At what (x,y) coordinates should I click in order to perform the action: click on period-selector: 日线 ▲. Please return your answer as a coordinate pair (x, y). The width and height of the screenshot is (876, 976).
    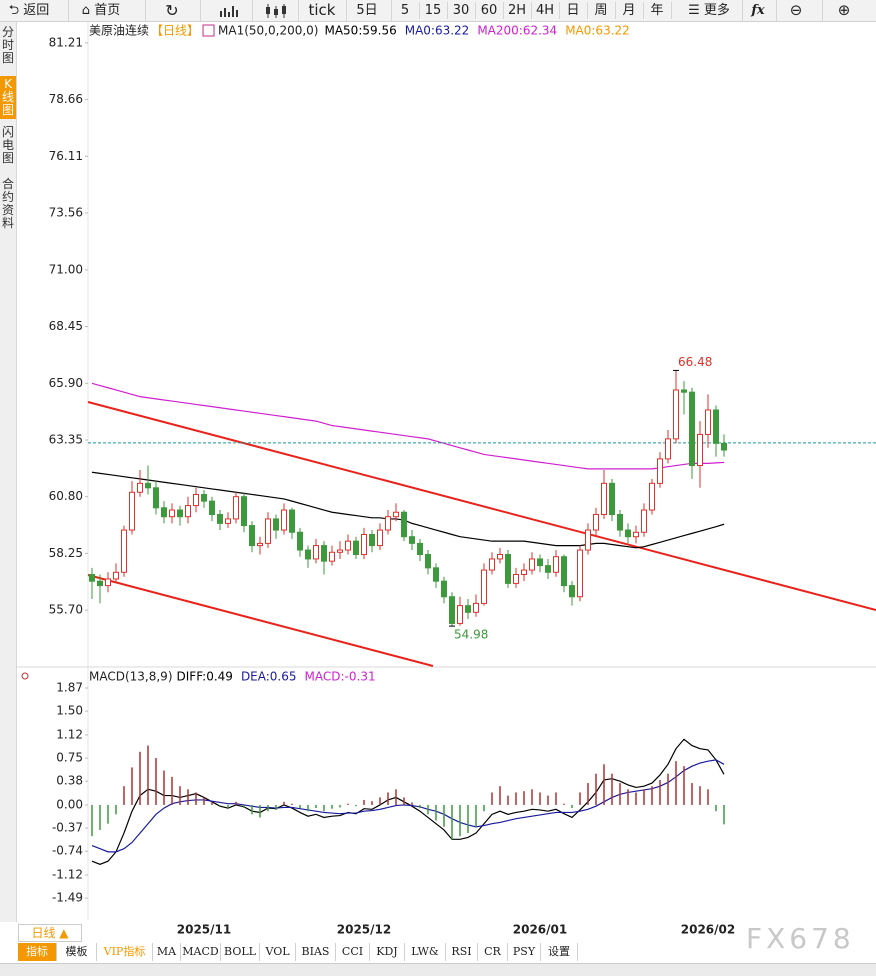
    Looking at the image, I should click on (50, 933).